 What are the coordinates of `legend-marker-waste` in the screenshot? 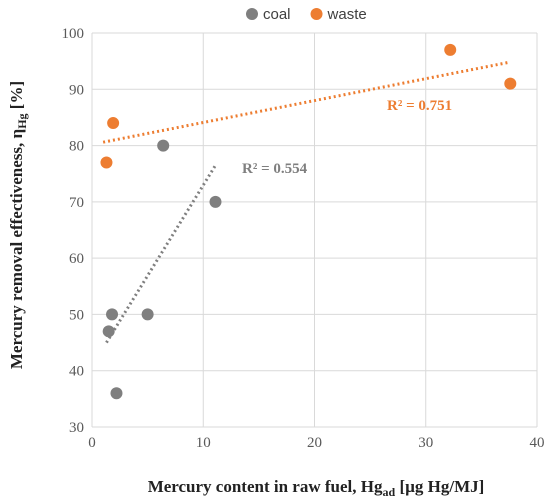 It's located at (316, 14).